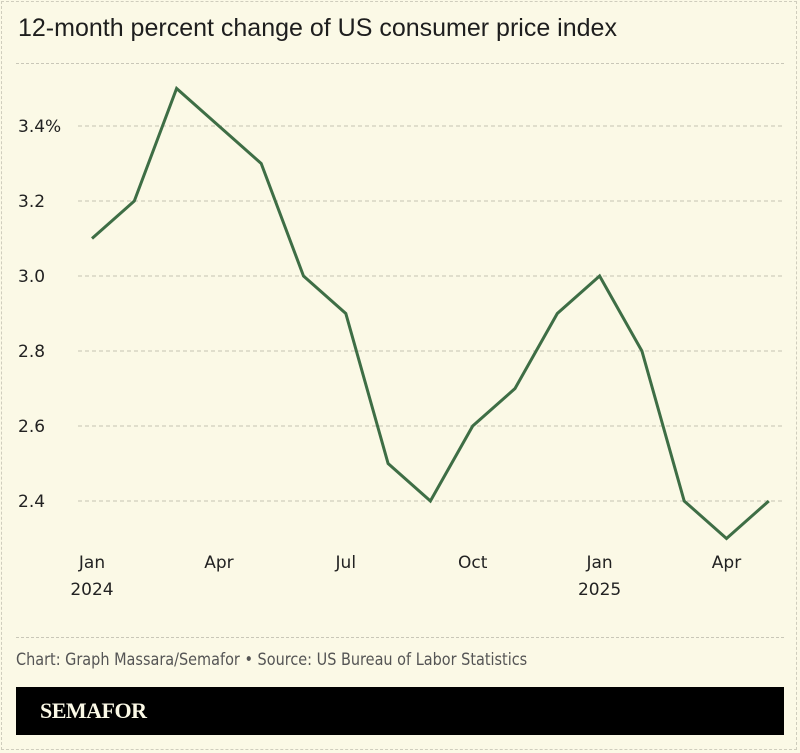 The width and height of the screenshot is (800, 753). I want to click on y-tick-label: 2.6, so click(31, 427).